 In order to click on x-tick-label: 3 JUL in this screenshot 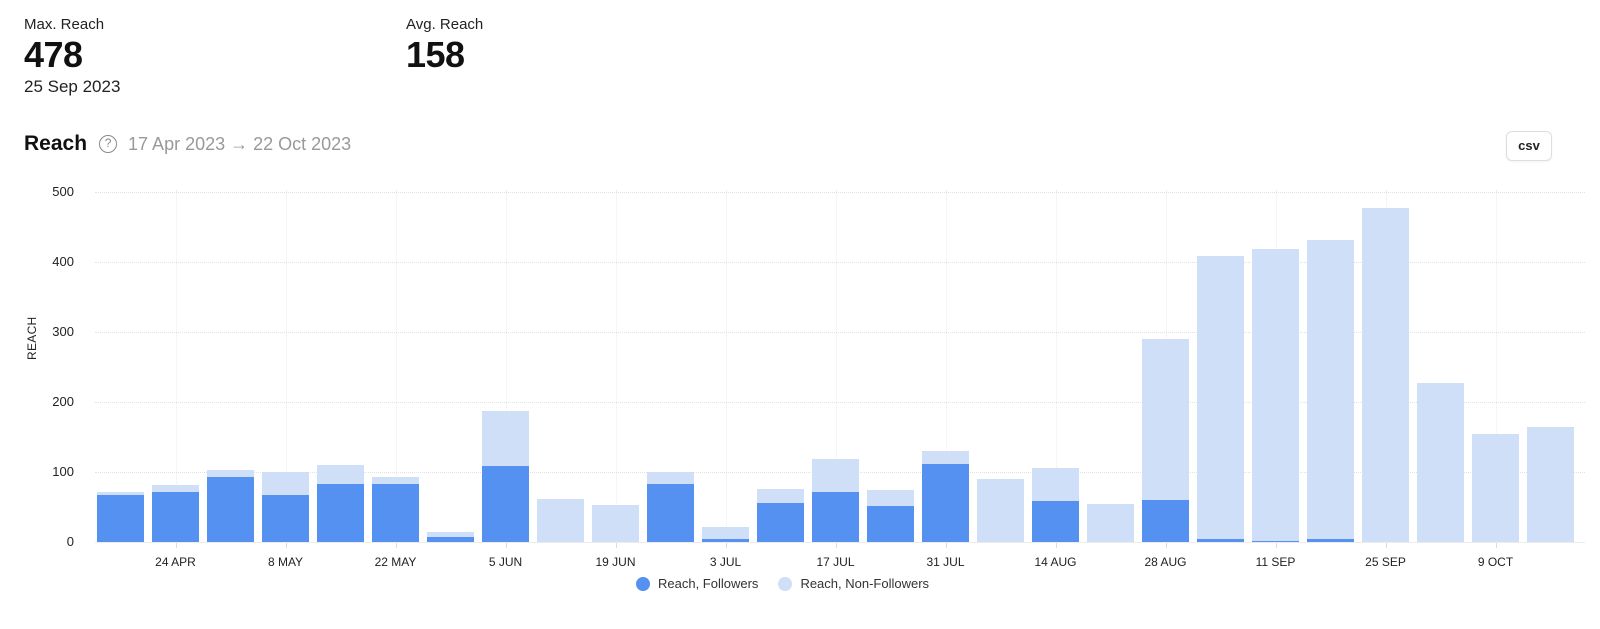, I will do `click(725, 562)`.